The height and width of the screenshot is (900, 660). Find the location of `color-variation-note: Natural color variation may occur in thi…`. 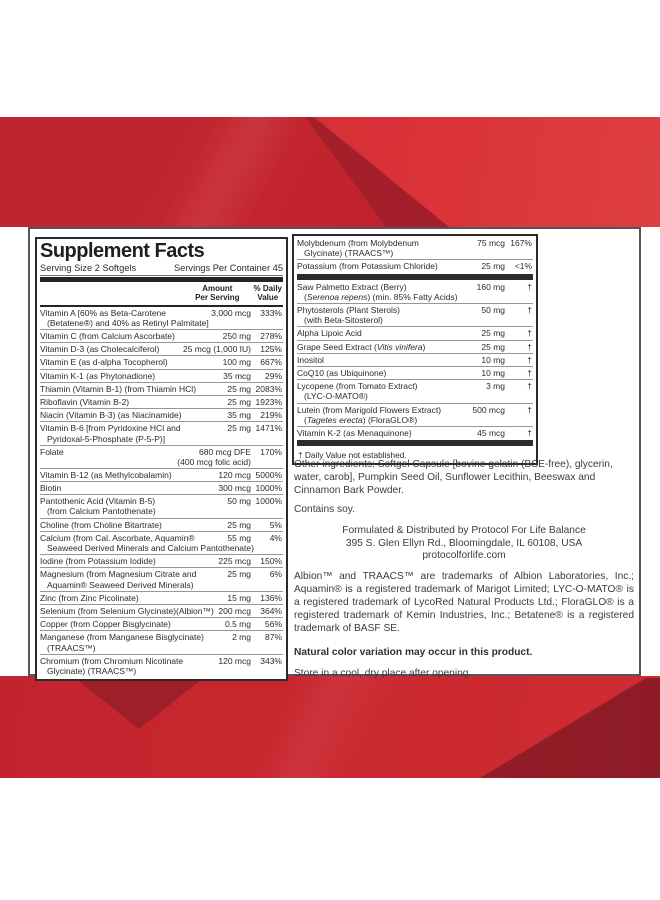

color-variation-note: Natural color variation may occur in thi… is located at coordinates (413, 652).